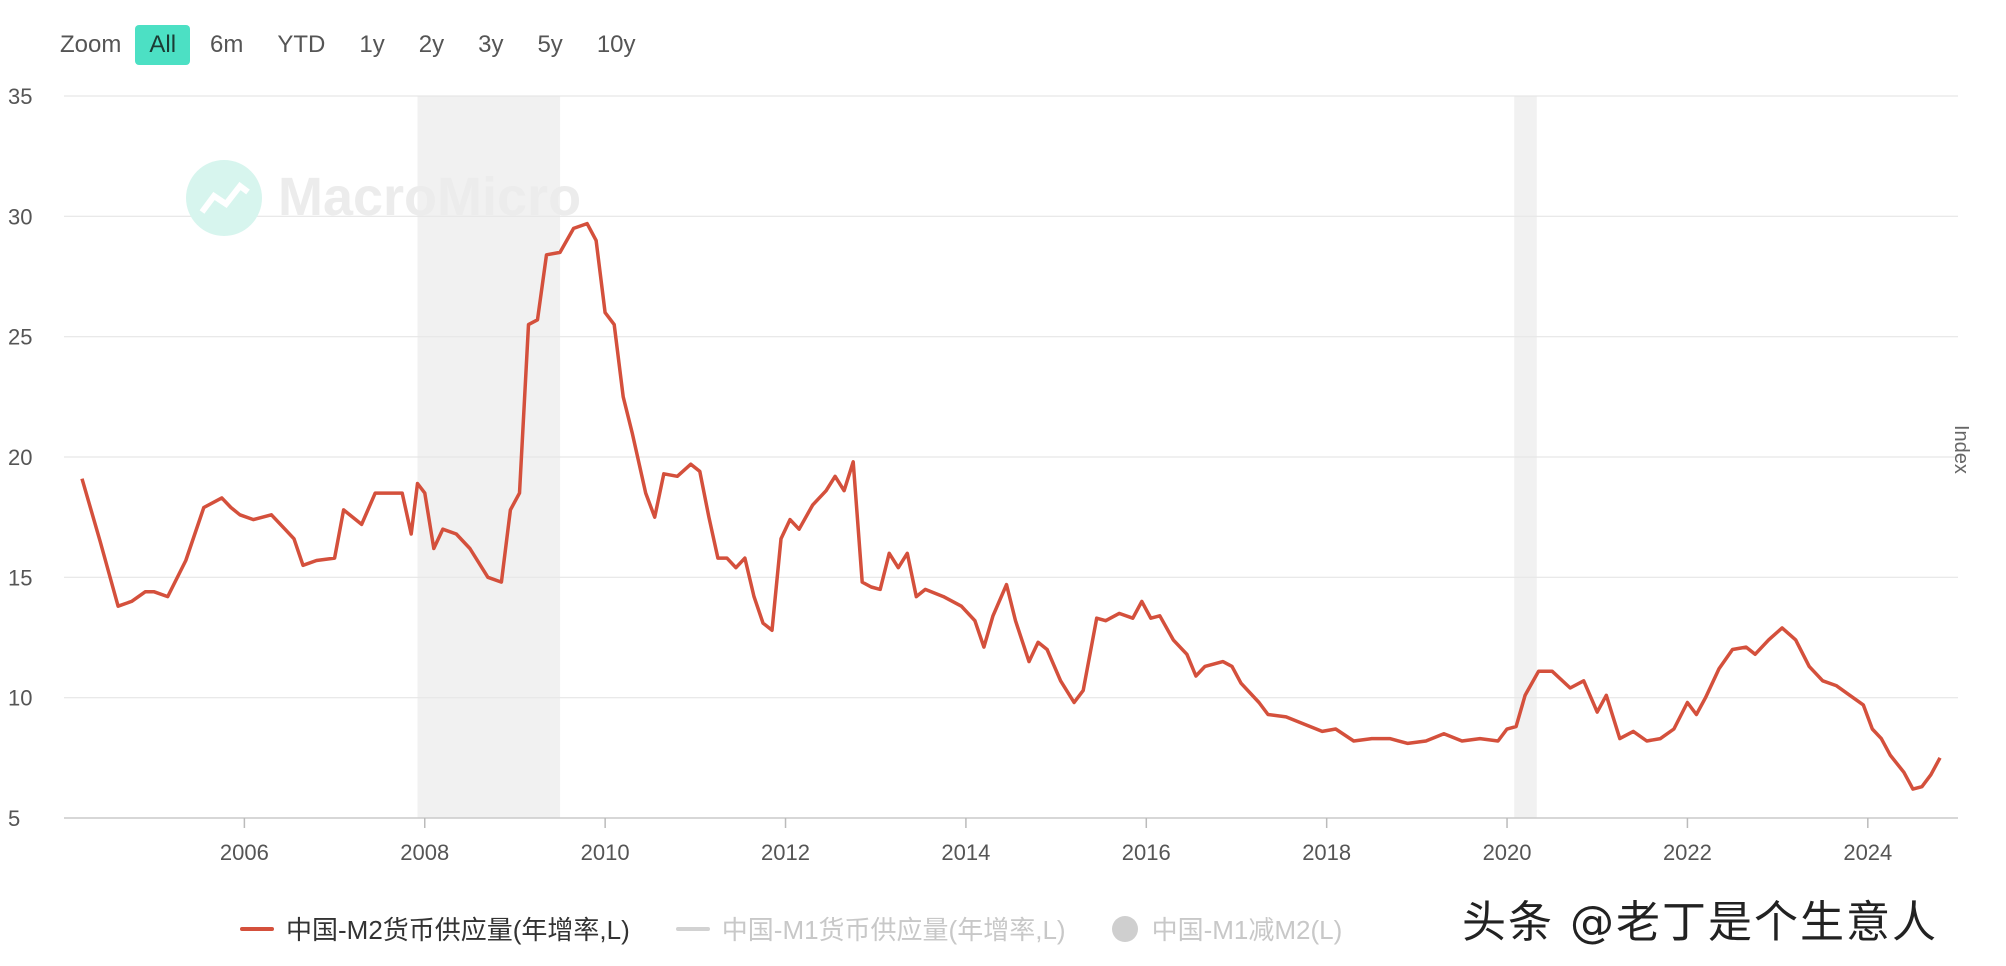 The image size is (2006, 966). I want to click on y-tick-label-15: 15, so click(20, 577).